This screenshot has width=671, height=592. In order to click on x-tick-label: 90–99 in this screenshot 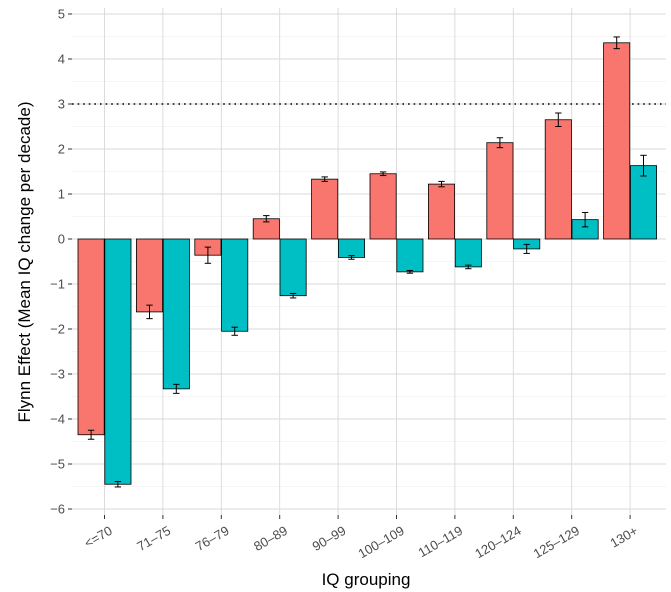, I will do `click(329, 538)`.